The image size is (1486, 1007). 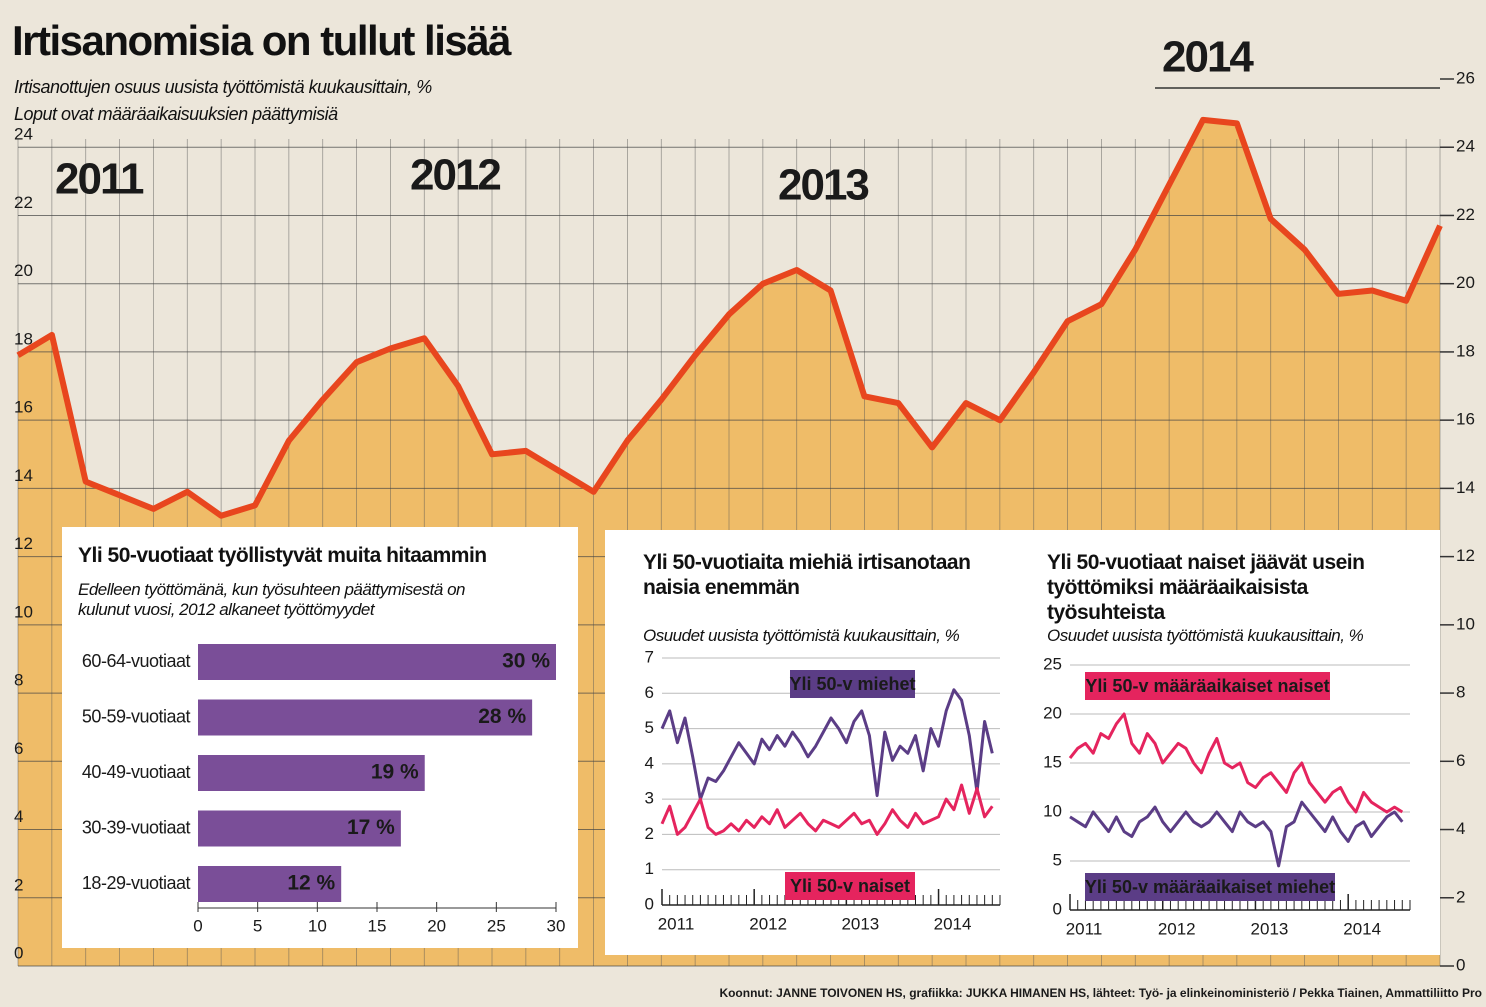 What do you see at coordinates (317, 925) in the screenshot?
I see `x-tick-label: 10` at bounding box center [317, 925].